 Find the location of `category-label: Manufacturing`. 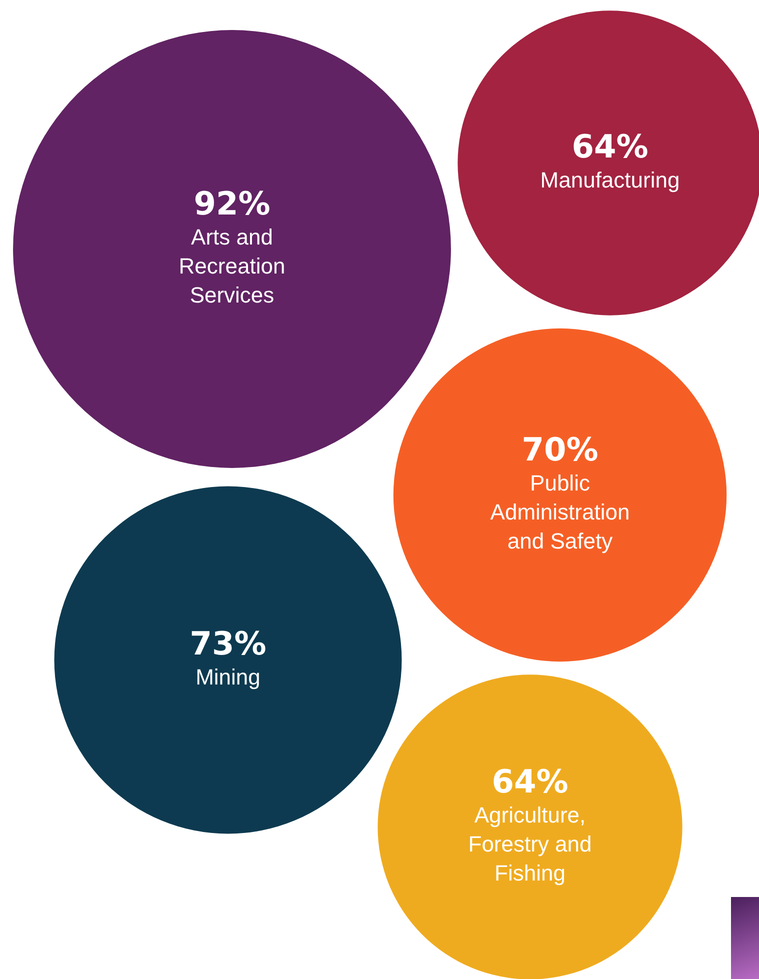

category-label: Manufacturing is located at coordinates (610, 180).